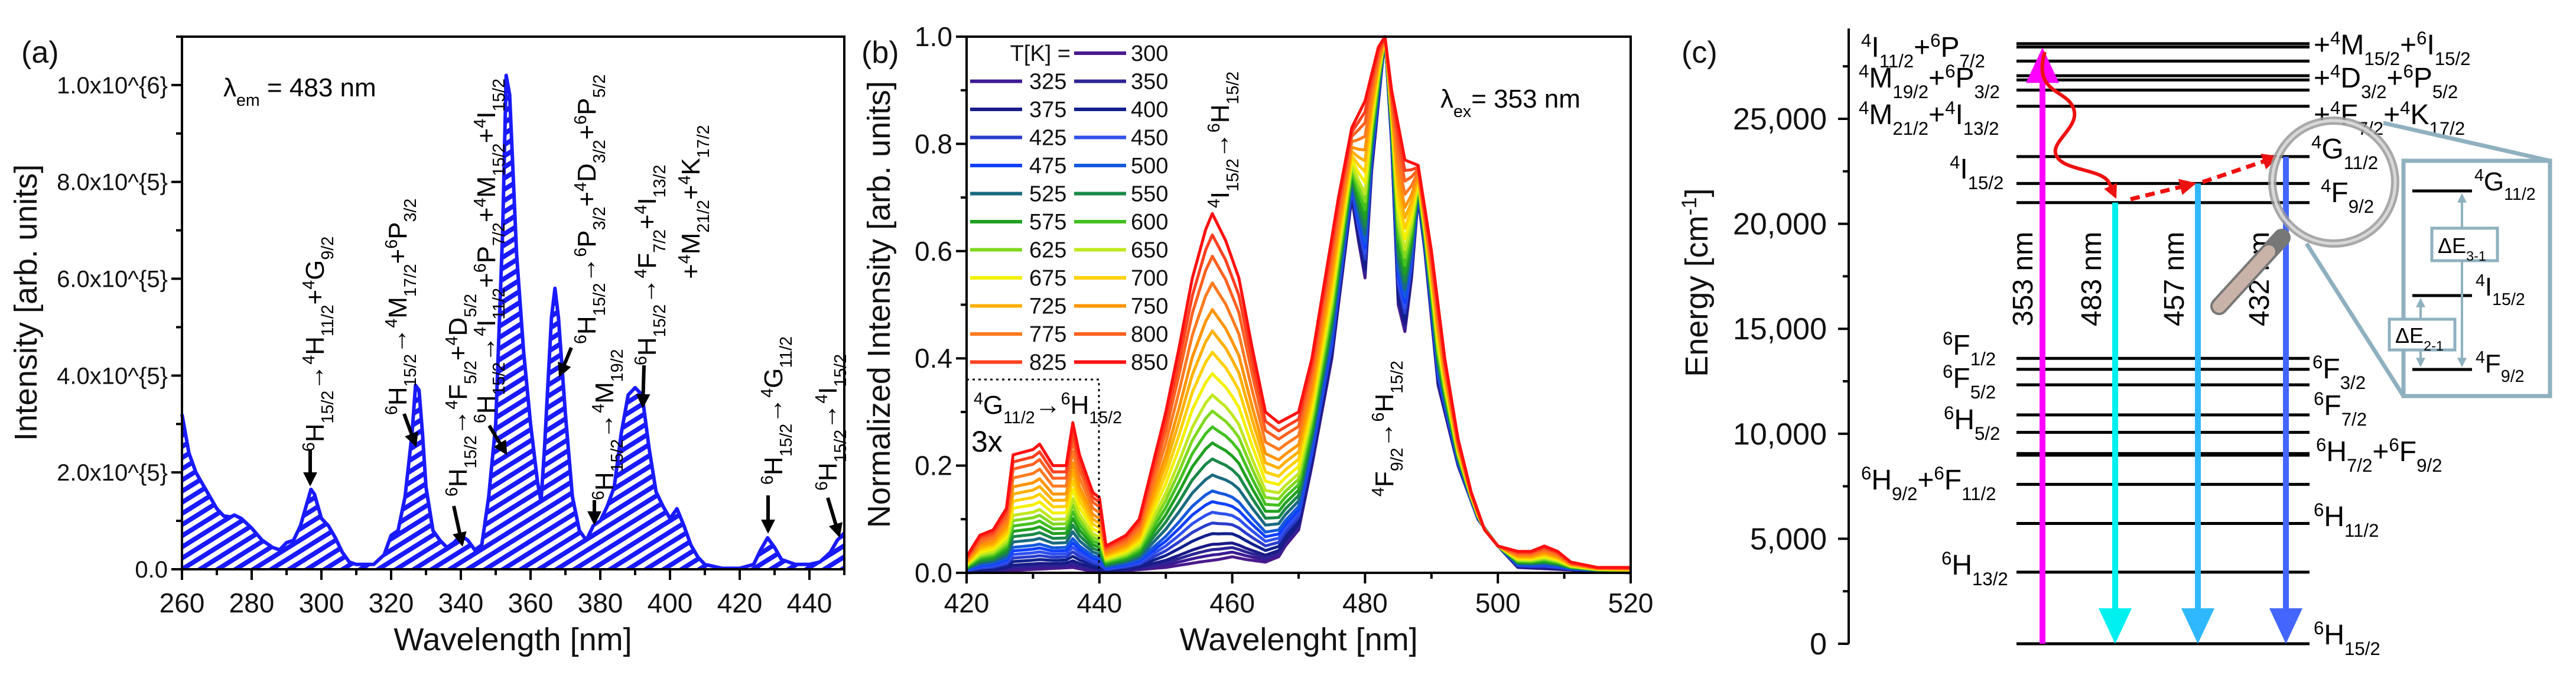 This screenshot has width=2576, height=681. What do you see at coordinates (1149, 139) in the screenshot?
I see `legend-label: 450` at bounding box center [1149, 139].